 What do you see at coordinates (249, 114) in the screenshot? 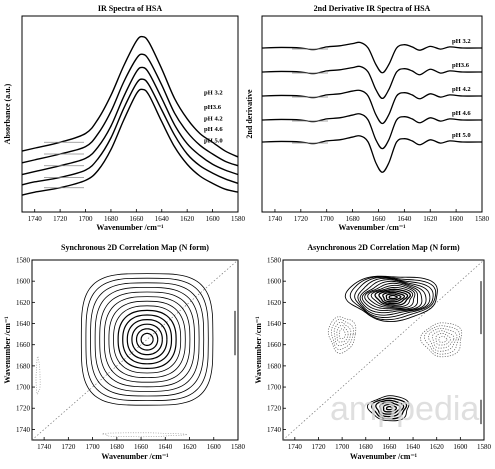
I see `y-axis-label: 2nd derivative` at bounding box center [249, 114].